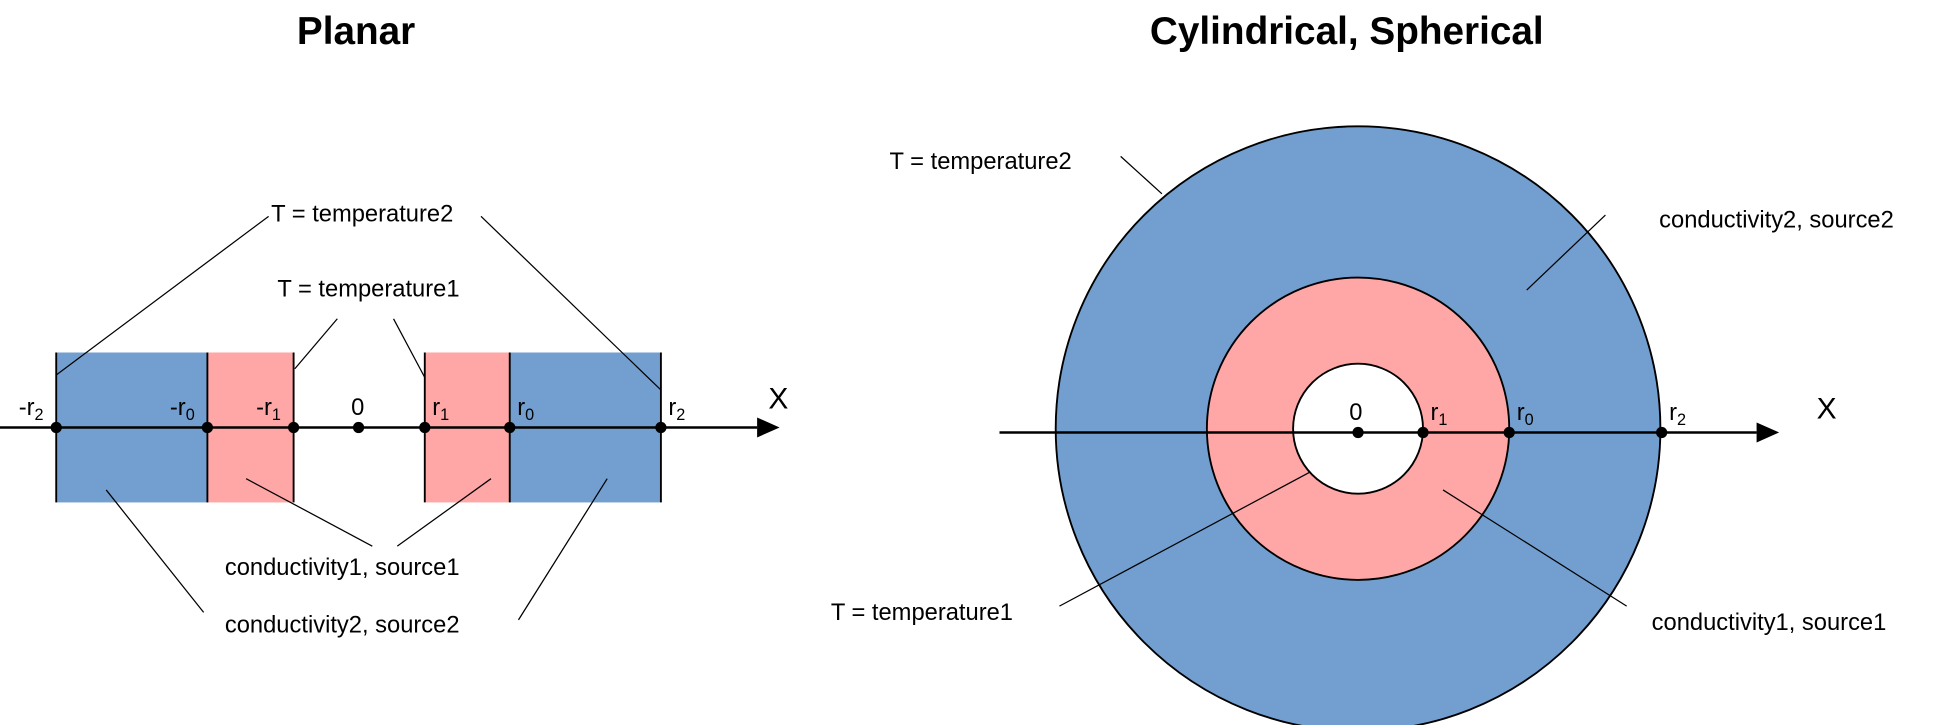  What do you see at coordinates (31, 409) in the screenshot?
I see `planar-point-label: -r2` at bounding box center [31, 409].